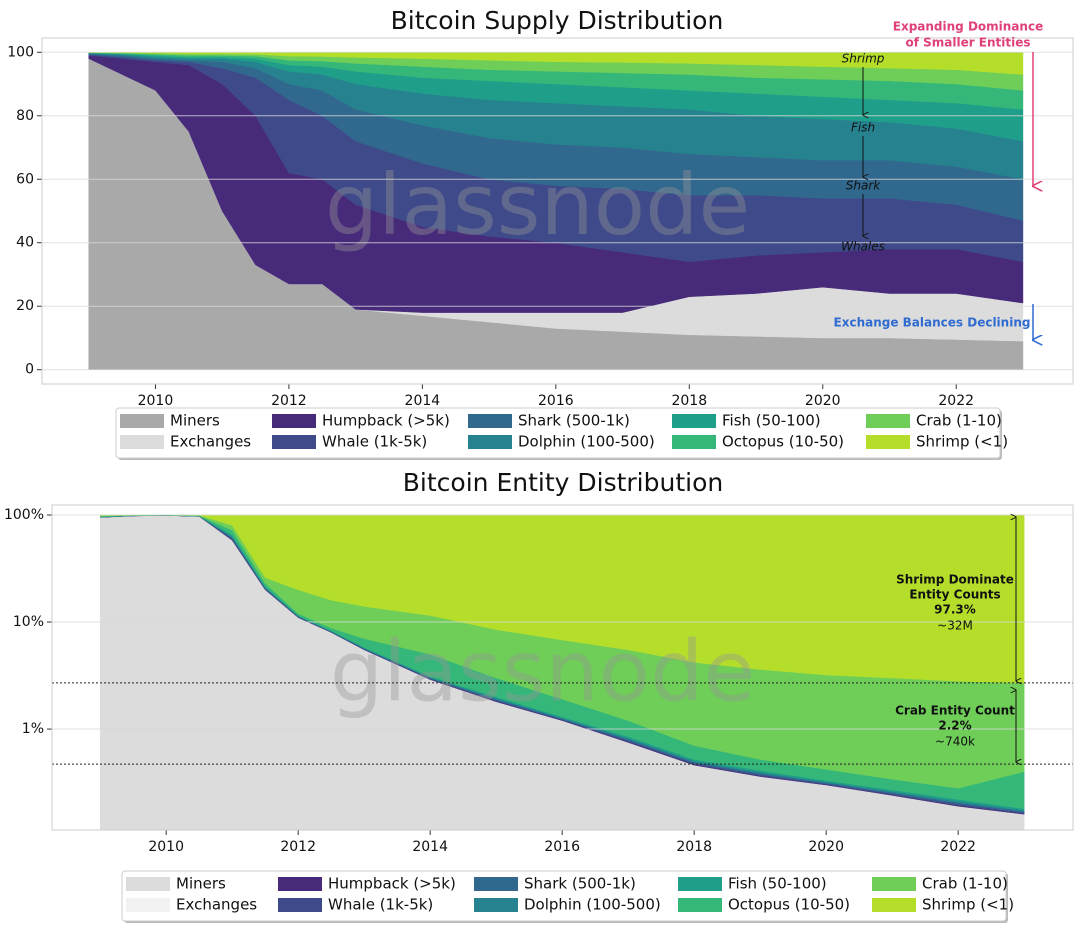 This screenshot has height=929, width=1080. Describe the element at coordinates (954, 726) in the screenshot. I see `annotation: 2.2%` at that location.